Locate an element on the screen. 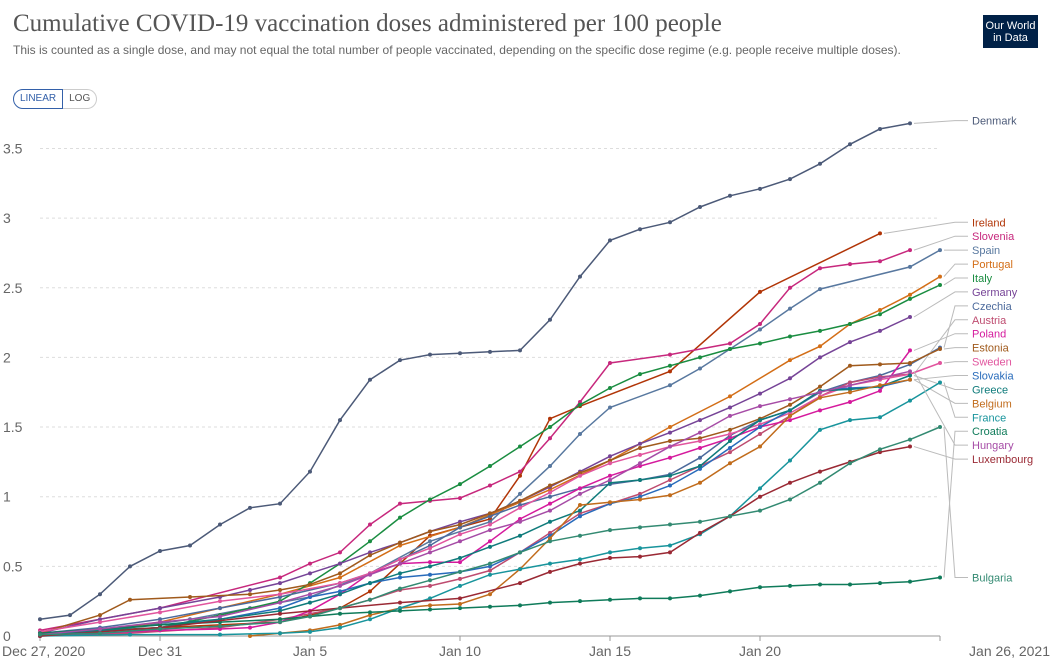  data-point-spain is located at coordinates (910, 266).